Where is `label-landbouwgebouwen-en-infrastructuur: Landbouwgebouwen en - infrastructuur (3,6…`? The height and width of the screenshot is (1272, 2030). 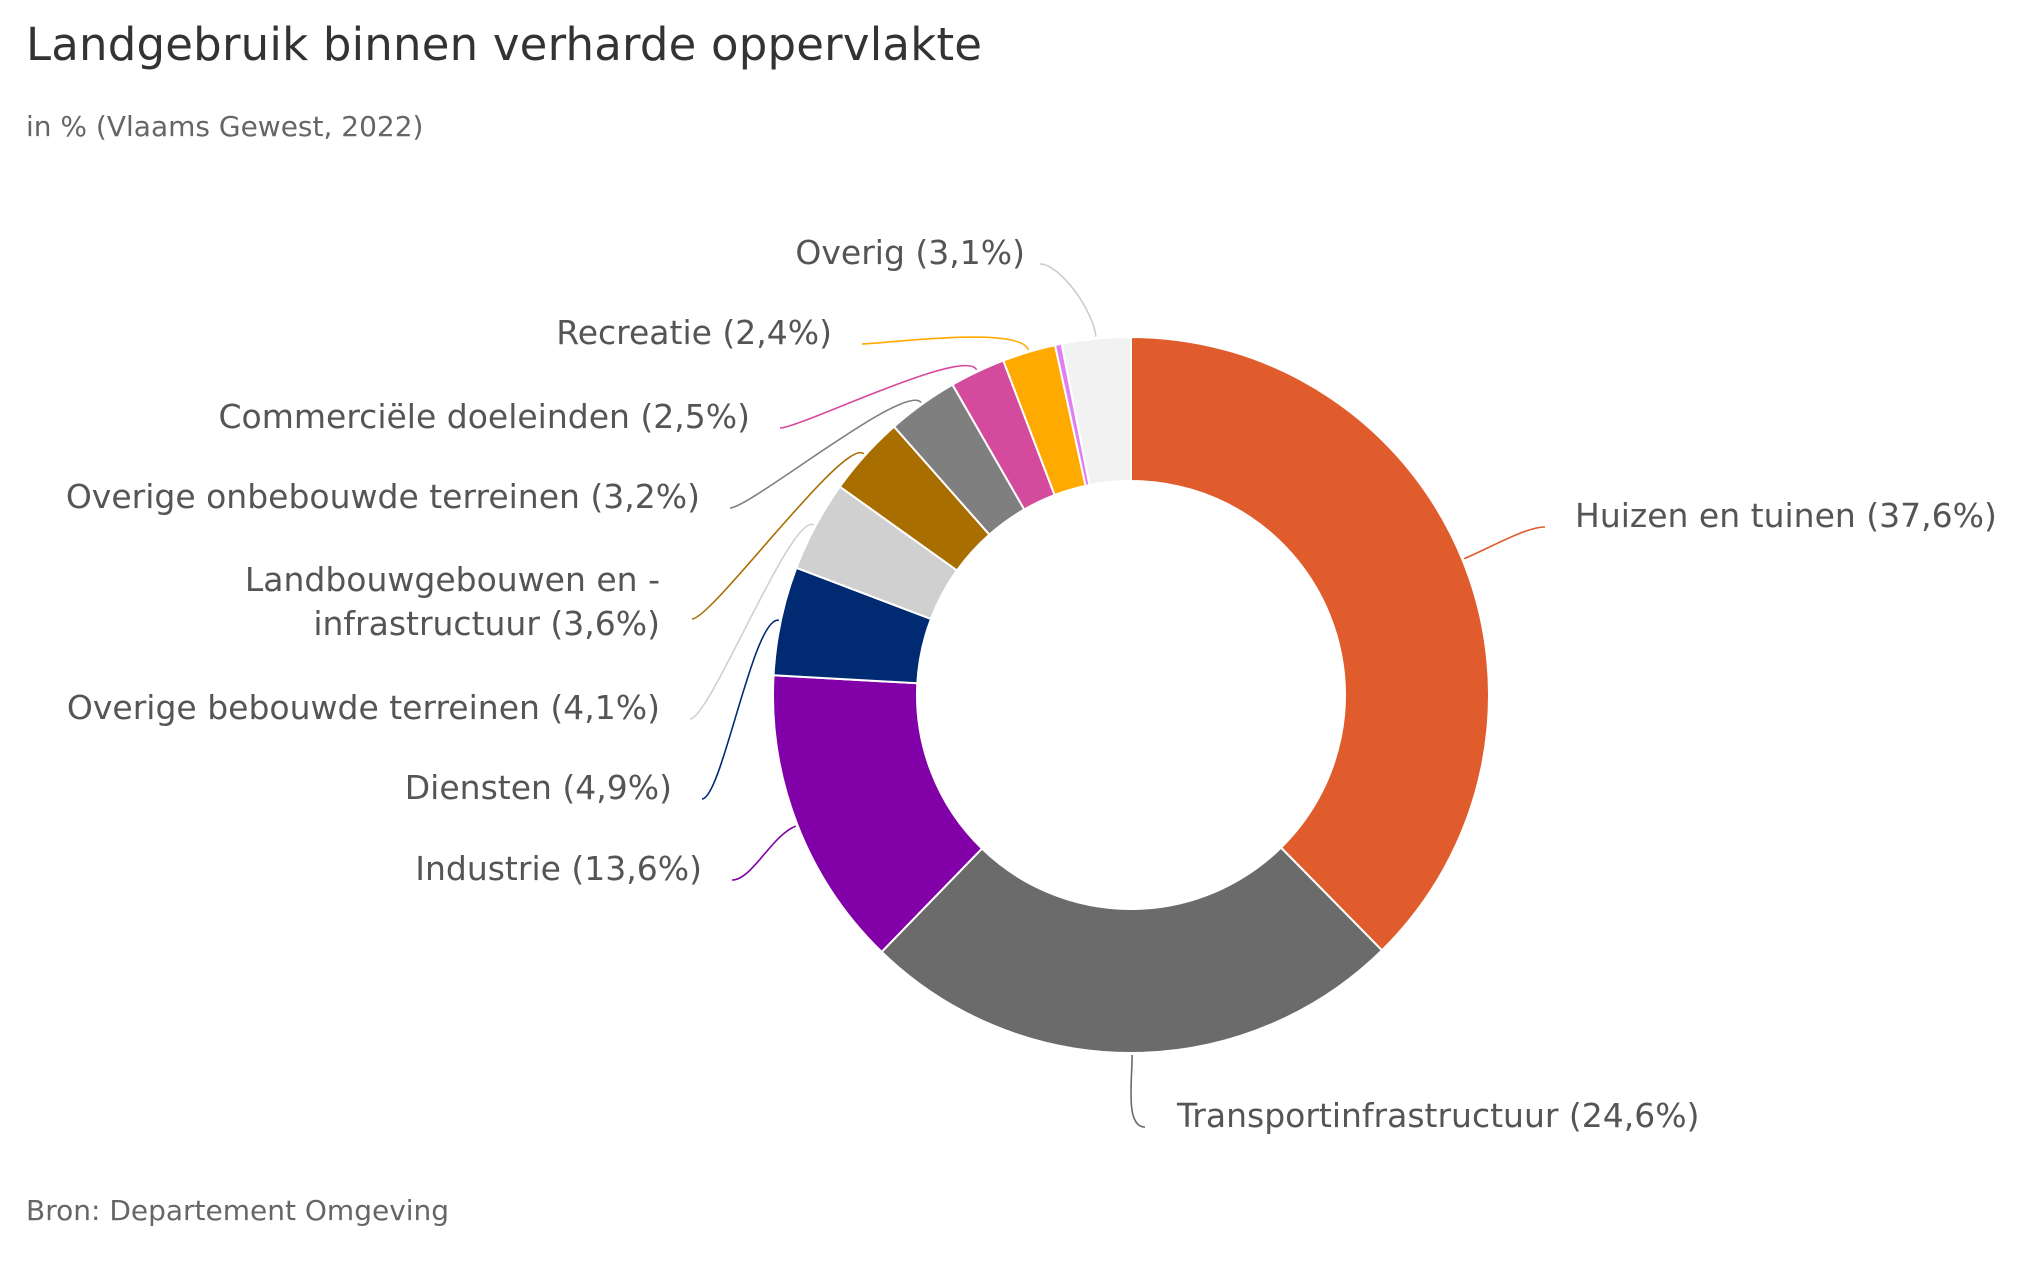 label-landbouwgebouwen-en-infrastructuur: Landbouwgebouwen en - infrastructuur (3,6… is located at coordinates (452, 601).